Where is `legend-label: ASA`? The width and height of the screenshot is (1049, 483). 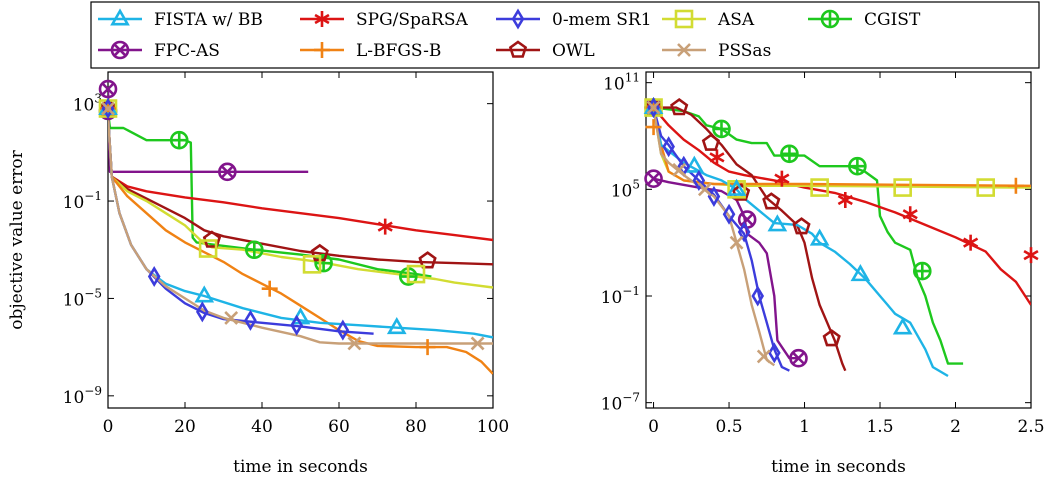
legend-label: ASA is located at coordinates (736, 20).